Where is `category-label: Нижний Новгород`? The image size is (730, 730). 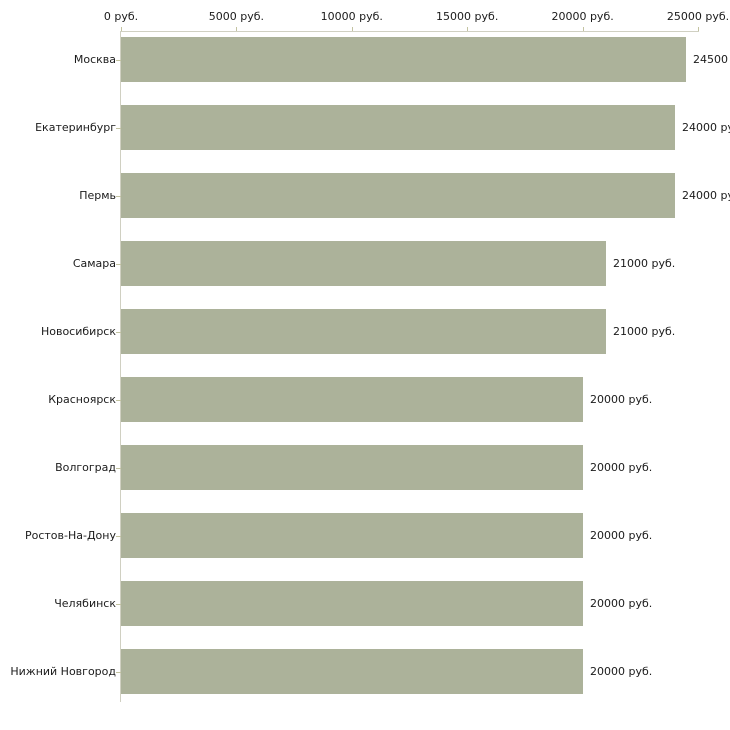
category-label: Нижний Новгород is located at coordinates (63, 671).